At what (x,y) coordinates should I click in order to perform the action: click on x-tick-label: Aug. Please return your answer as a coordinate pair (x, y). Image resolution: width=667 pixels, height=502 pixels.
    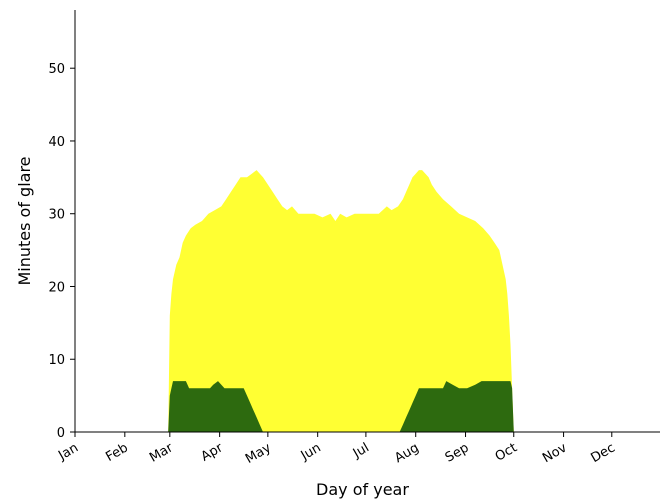
    Looking at the image, I should click on (406, 453).